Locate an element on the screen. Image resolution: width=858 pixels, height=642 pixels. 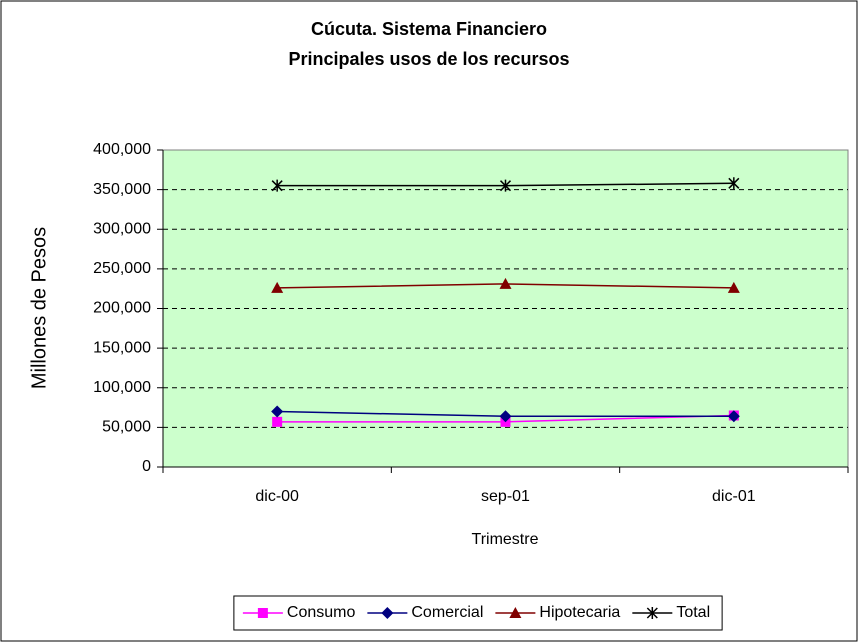
y-tick-label: 350,000 is located at coordinates (122, 189).